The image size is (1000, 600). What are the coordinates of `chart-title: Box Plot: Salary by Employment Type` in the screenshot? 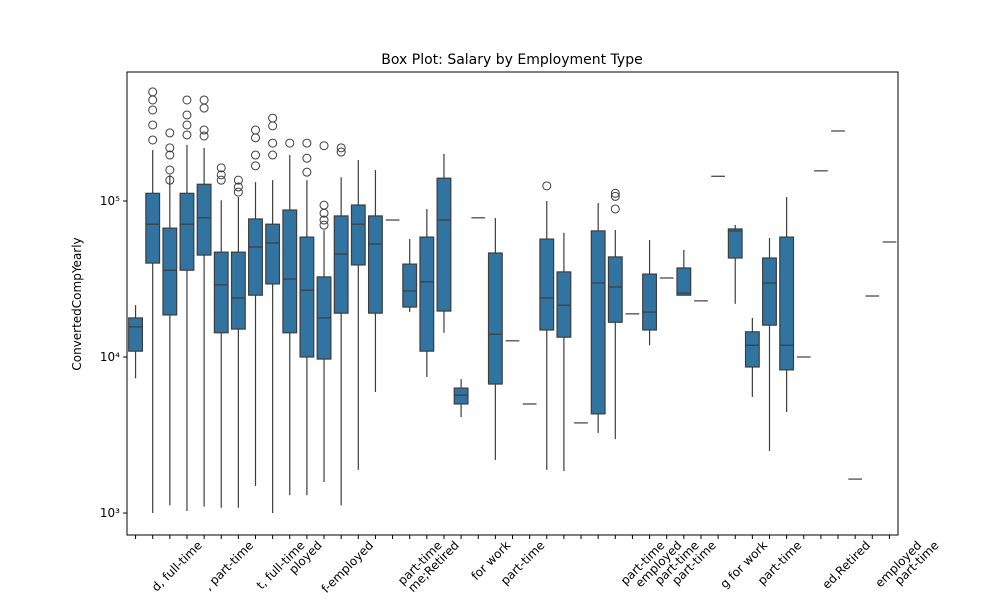 It's located at (511, 60).